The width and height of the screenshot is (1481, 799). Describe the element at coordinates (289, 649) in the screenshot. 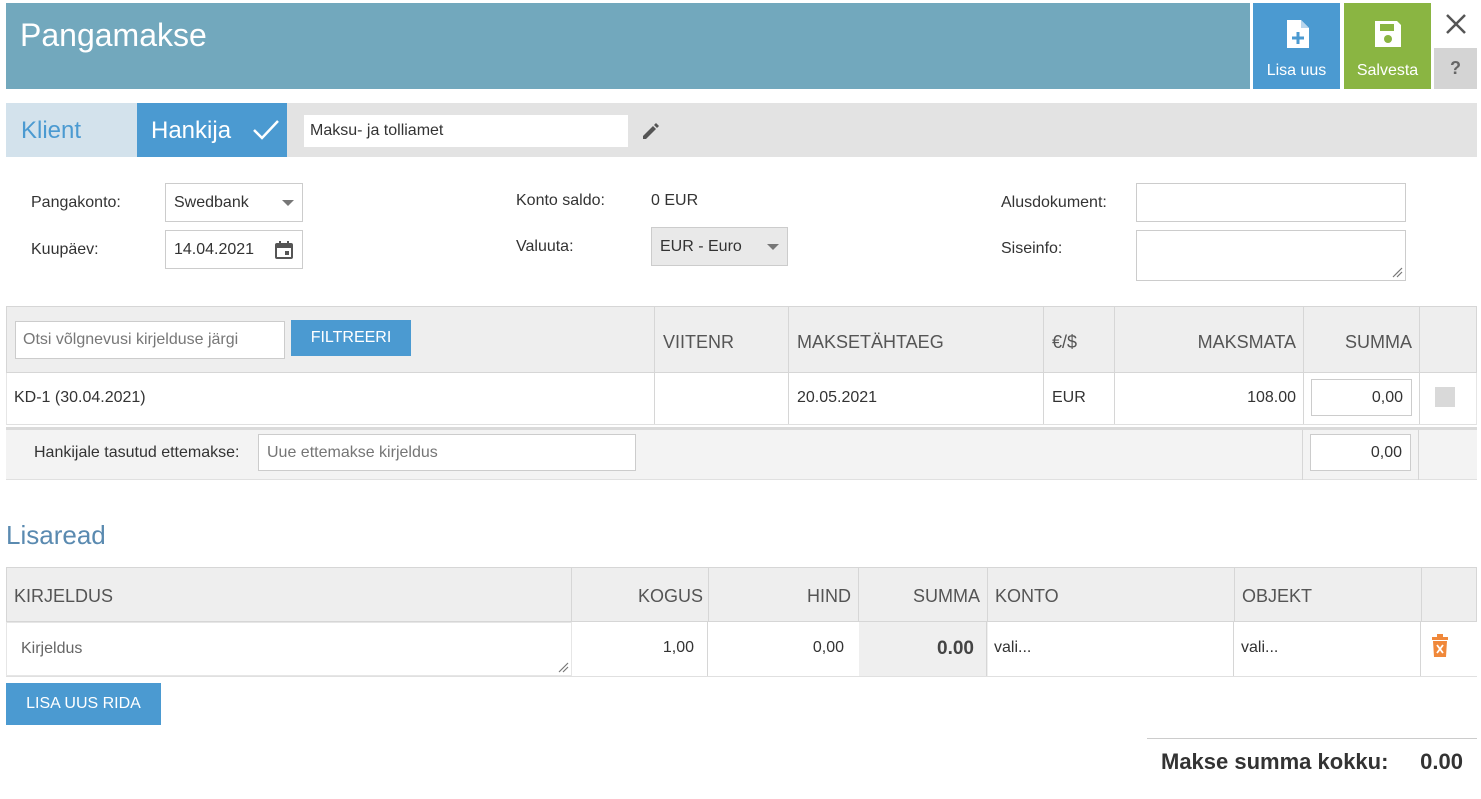

I see `row-description-textarea: Kirjeldus` at that location.